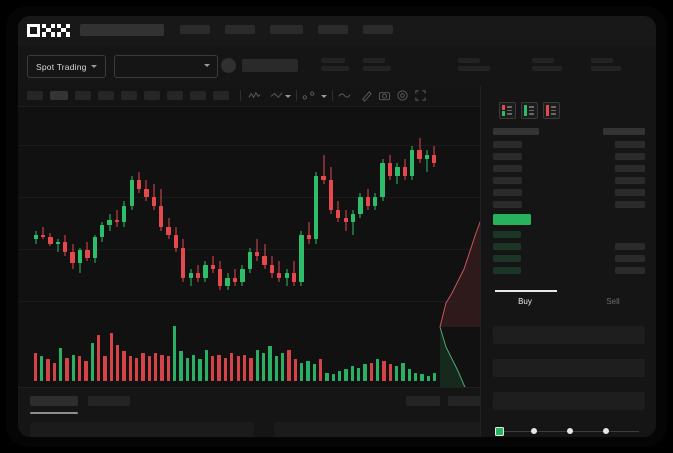 This screenshot has height=453, width=673. Describe the element at coordinates (547, 68) in the screenshot. I see `stat-volume-base-value` at that location.